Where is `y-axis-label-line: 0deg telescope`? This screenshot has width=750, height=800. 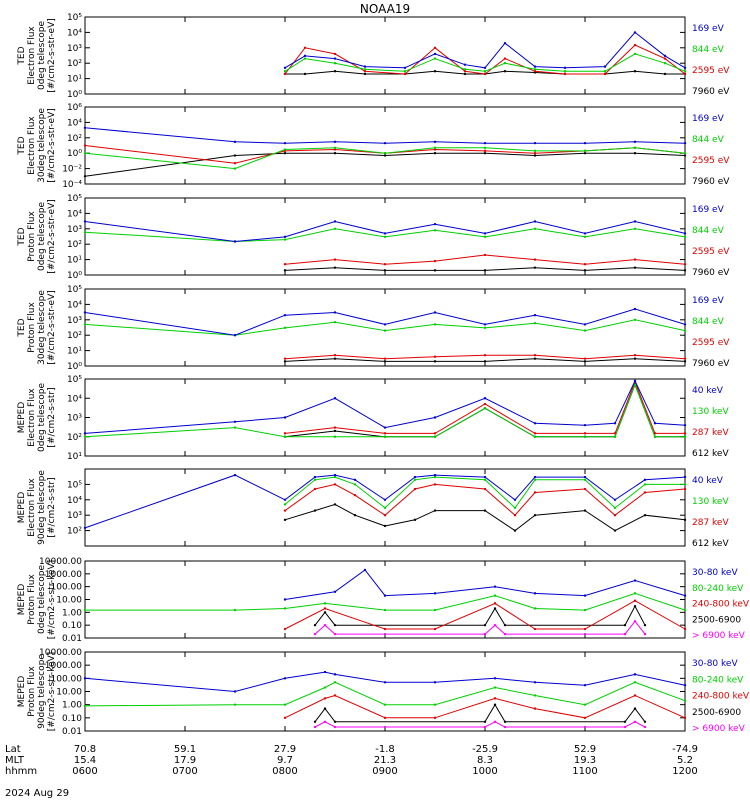
y-axis-label-line: 0deg telescope is located at coordinates (42, 418).